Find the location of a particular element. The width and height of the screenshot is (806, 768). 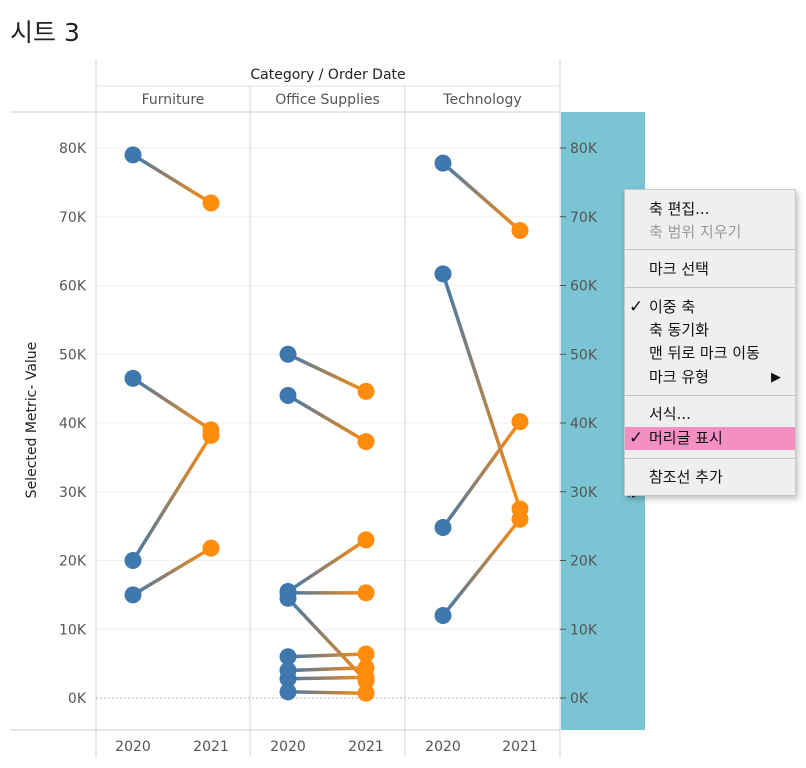

menu-item: 축 범위 지우기 is located at coordinates (710, 232).